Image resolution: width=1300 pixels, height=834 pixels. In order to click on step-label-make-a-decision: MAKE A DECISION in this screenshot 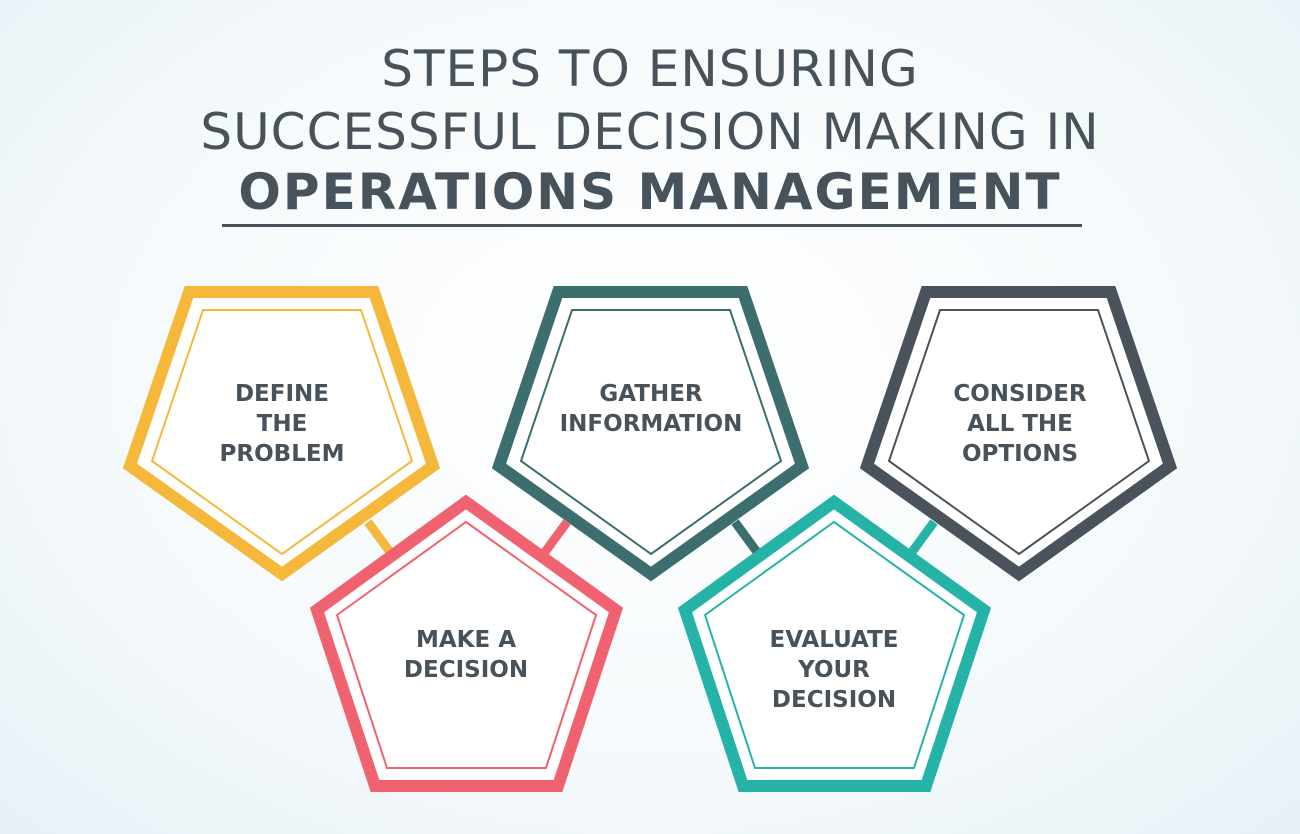, I will do `click(466, 655)`.